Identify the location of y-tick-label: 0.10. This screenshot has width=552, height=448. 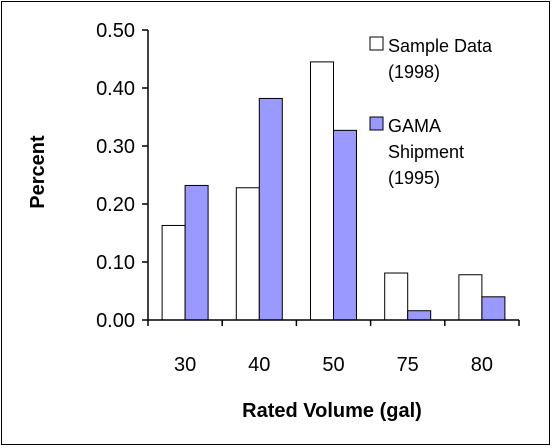
(115, 263).